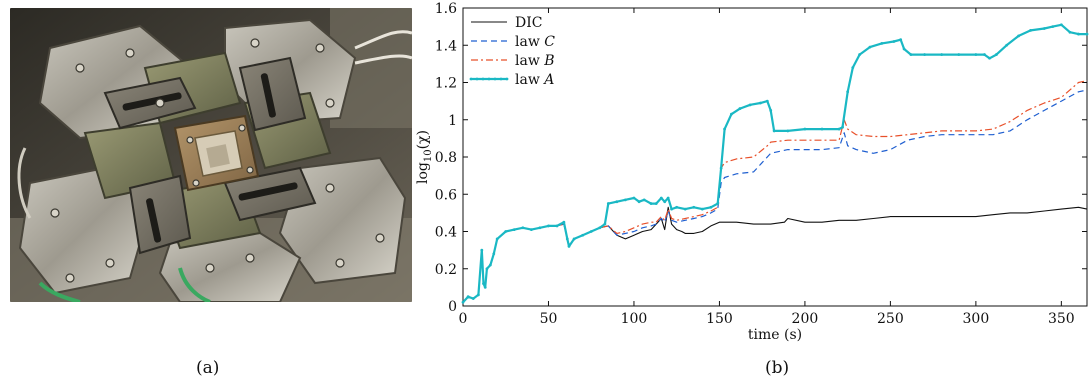 Image resolution: width=1089 pixels, height=391 pixels. I want to click on legend: DIC law C law B law A, so click(512, 51).